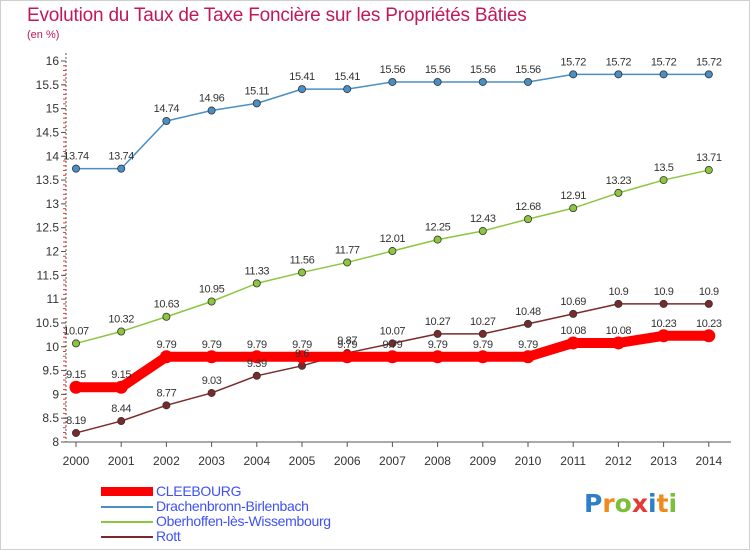 This screenshot has width=750, height=550. What do you see at coordinates (256, 271) in the screenshot?
I see `data-label: 11.33` at bounding box center [256, 271].